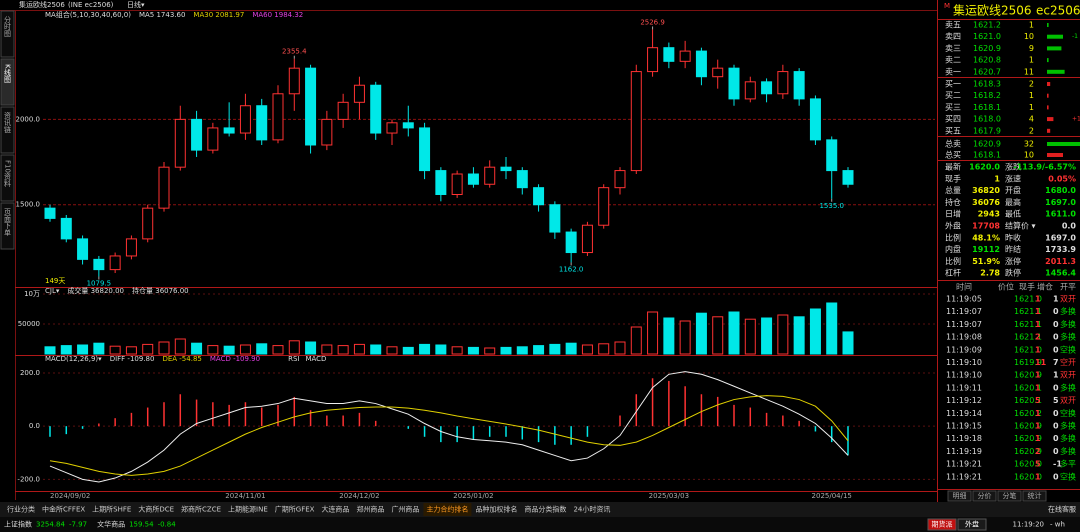 This screenshot has height=532, width=1080. What do you see at coordinates (18, 524) in the screenshot?
I see `index-quote: 上证指数` at bounding box center [18, 524].